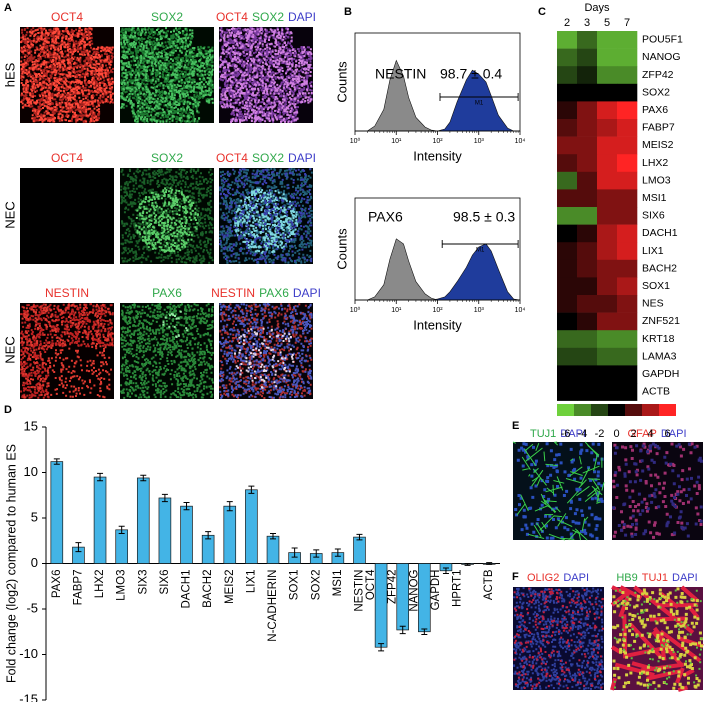 This screenshot has width=708, height=702. Describe the element at coordinates (251, 582) in the screenshot. I see `x-tick-label: LIX1` at that location.